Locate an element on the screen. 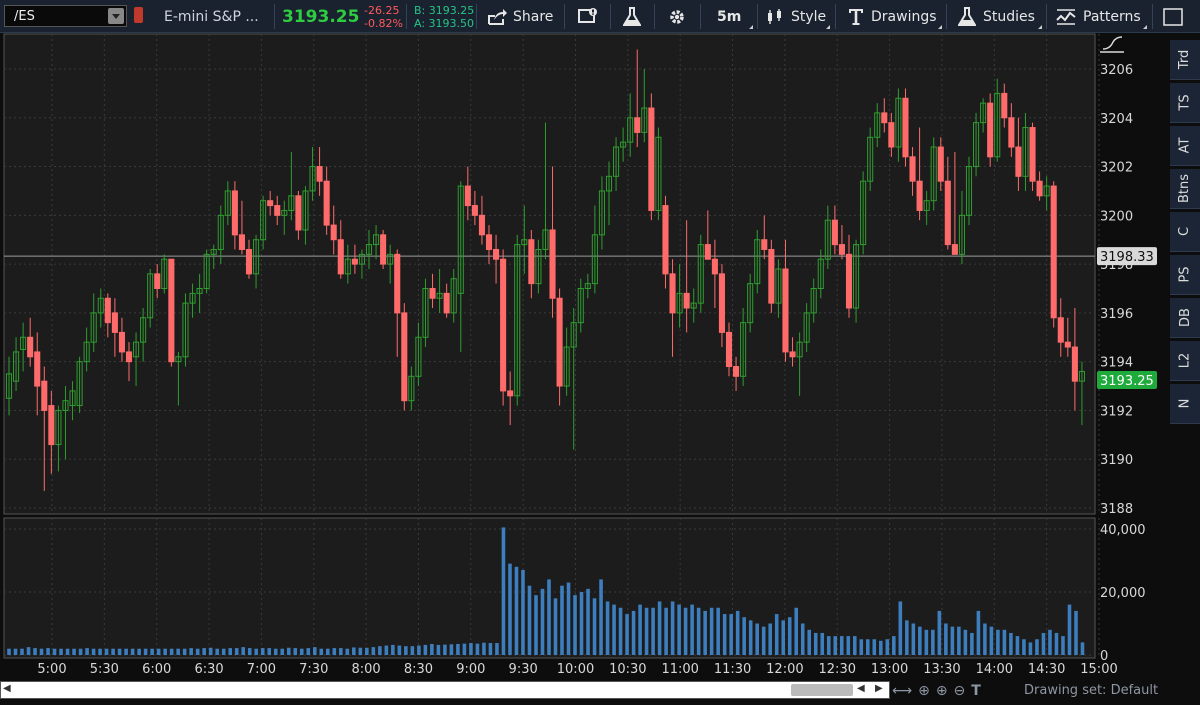  pan-icon: ⟷ is located at coordinates (902, 691).